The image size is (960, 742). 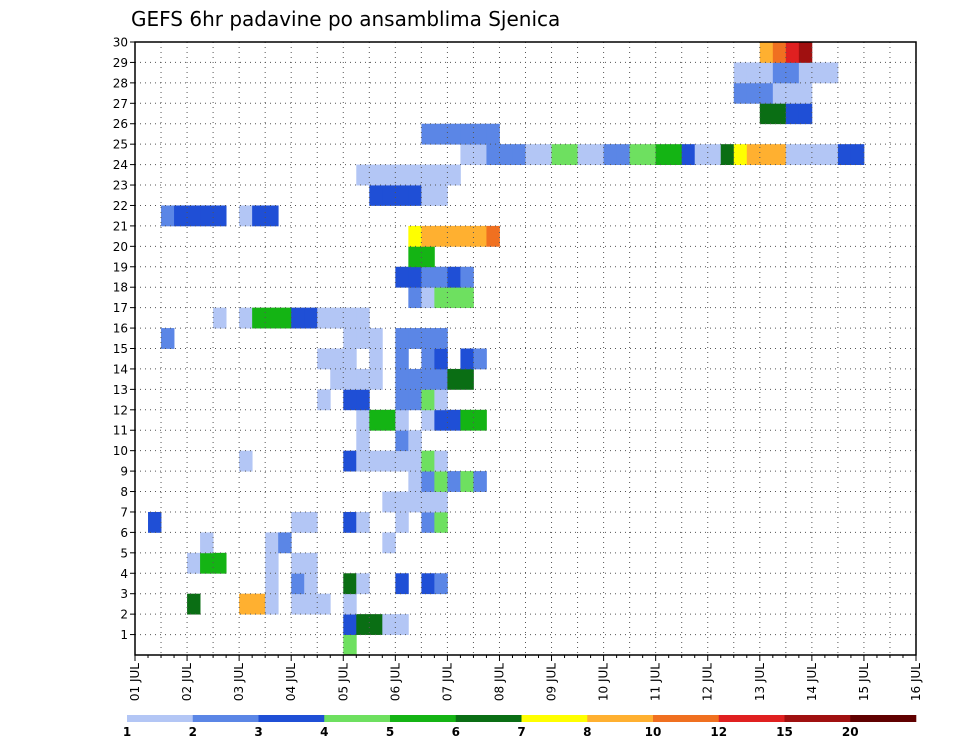 I want to click on y-tick-label: 15, so click(x=120, y=349).